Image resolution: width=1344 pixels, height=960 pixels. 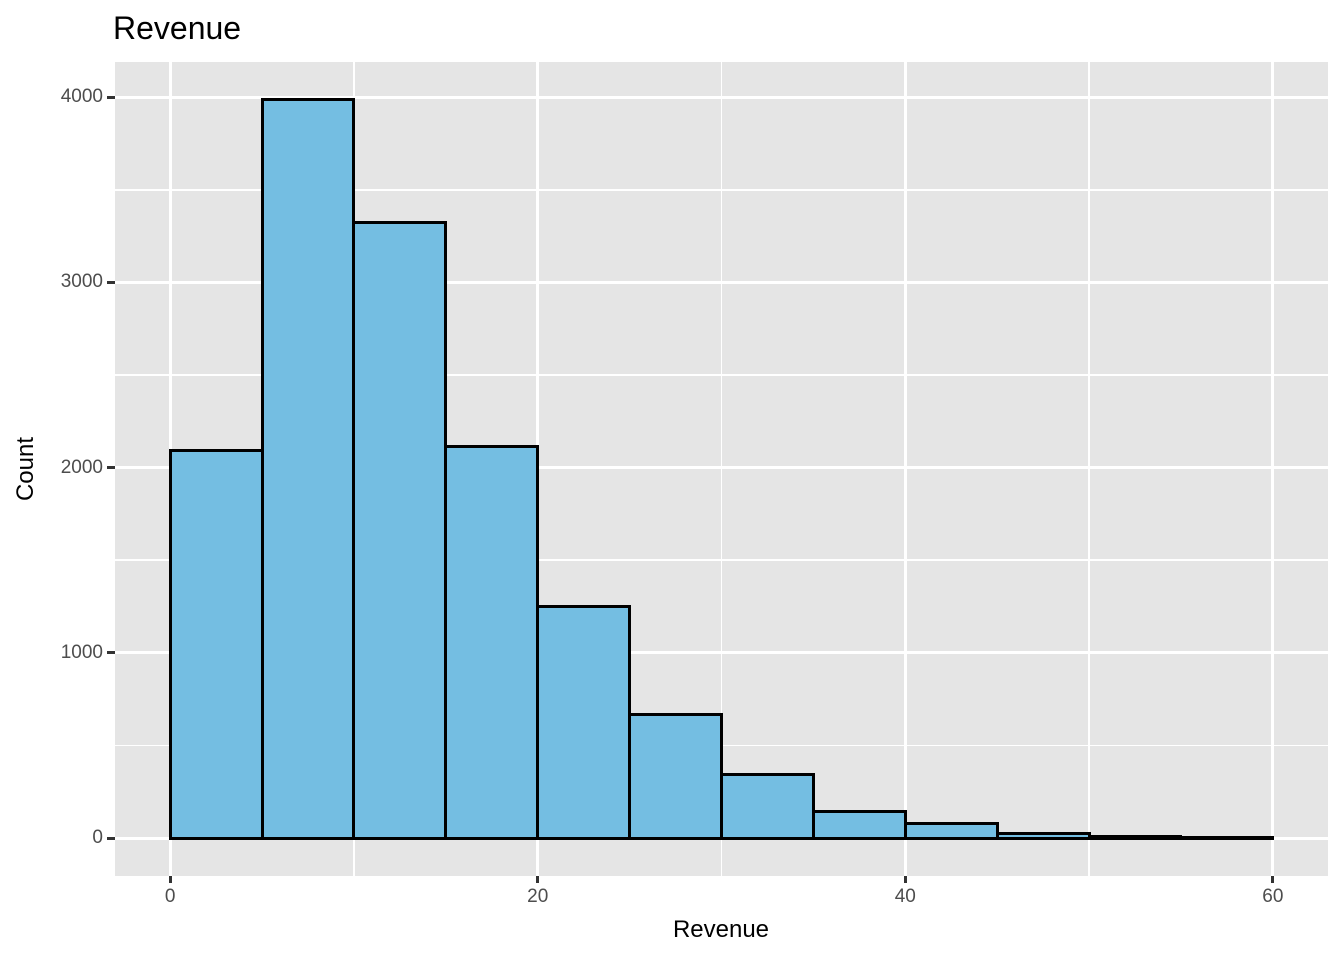 What do you see at coordinates (905, 896) in the screenshot?
I see `x-tick-label: 40` at bounding box center [905, 896].